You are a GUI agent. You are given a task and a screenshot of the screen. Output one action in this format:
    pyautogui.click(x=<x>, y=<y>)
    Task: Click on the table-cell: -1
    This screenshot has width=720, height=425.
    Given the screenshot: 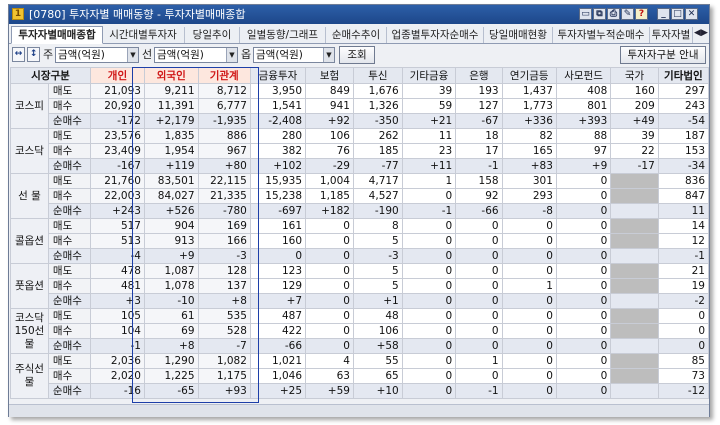 What is the action you would take?
    pyautogui.click(x=479, y=391)
    